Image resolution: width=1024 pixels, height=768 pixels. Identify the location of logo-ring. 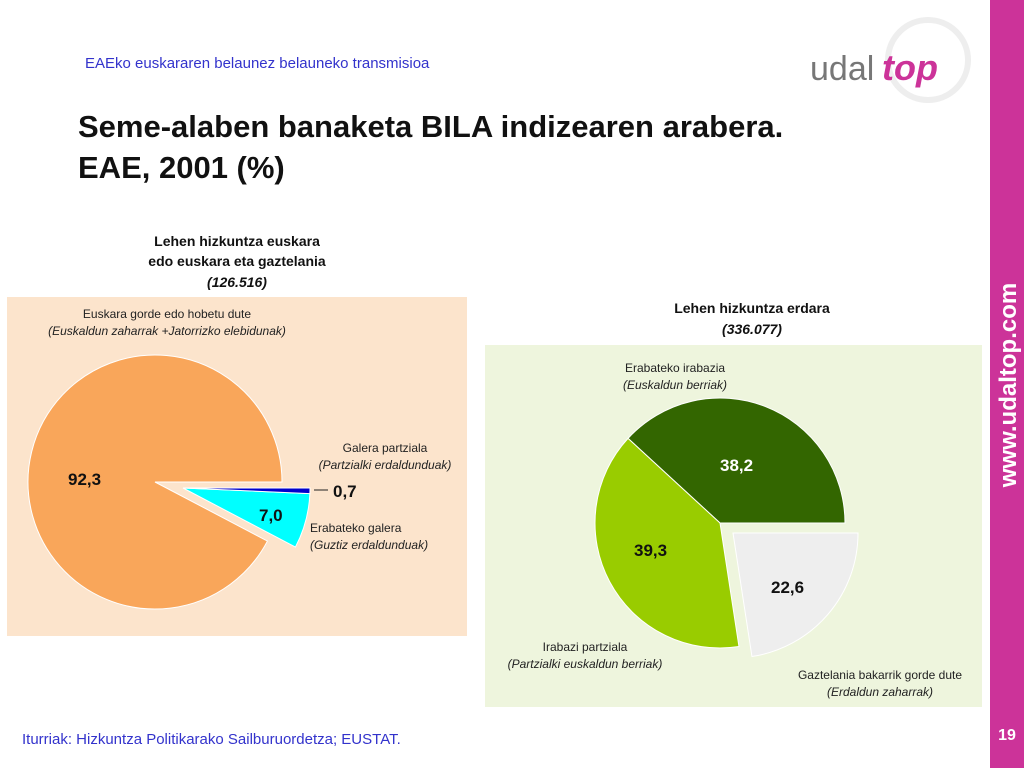
(928, 60).